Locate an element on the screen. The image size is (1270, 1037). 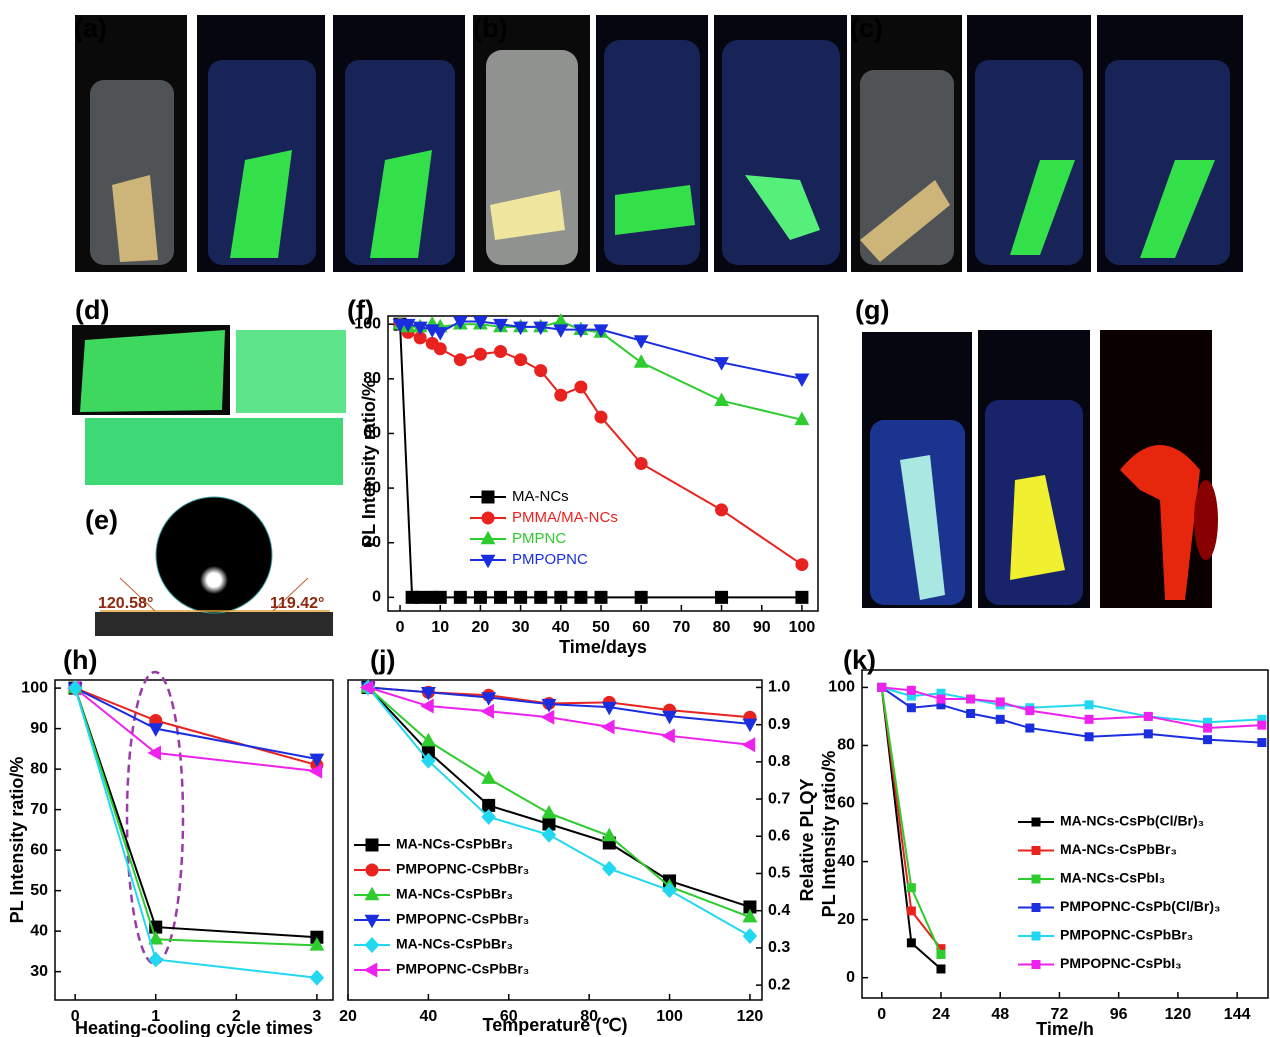
legend-label: PMMA/MA-NCs is located at coordinates (565, 517).